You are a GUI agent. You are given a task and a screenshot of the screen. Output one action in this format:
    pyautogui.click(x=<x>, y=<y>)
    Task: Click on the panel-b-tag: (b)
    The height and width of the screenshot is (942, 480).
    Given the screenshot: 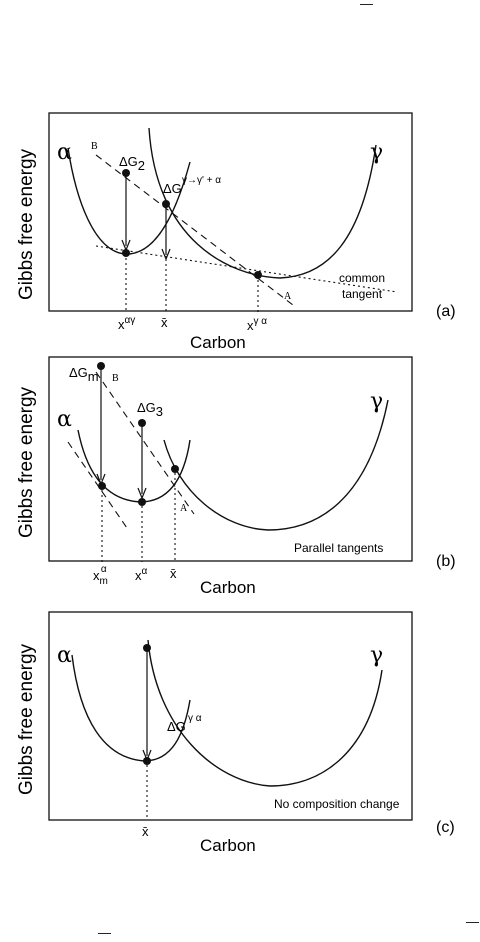 What is the action you would take?
    pyautogui.click(x=446, y=561)
    